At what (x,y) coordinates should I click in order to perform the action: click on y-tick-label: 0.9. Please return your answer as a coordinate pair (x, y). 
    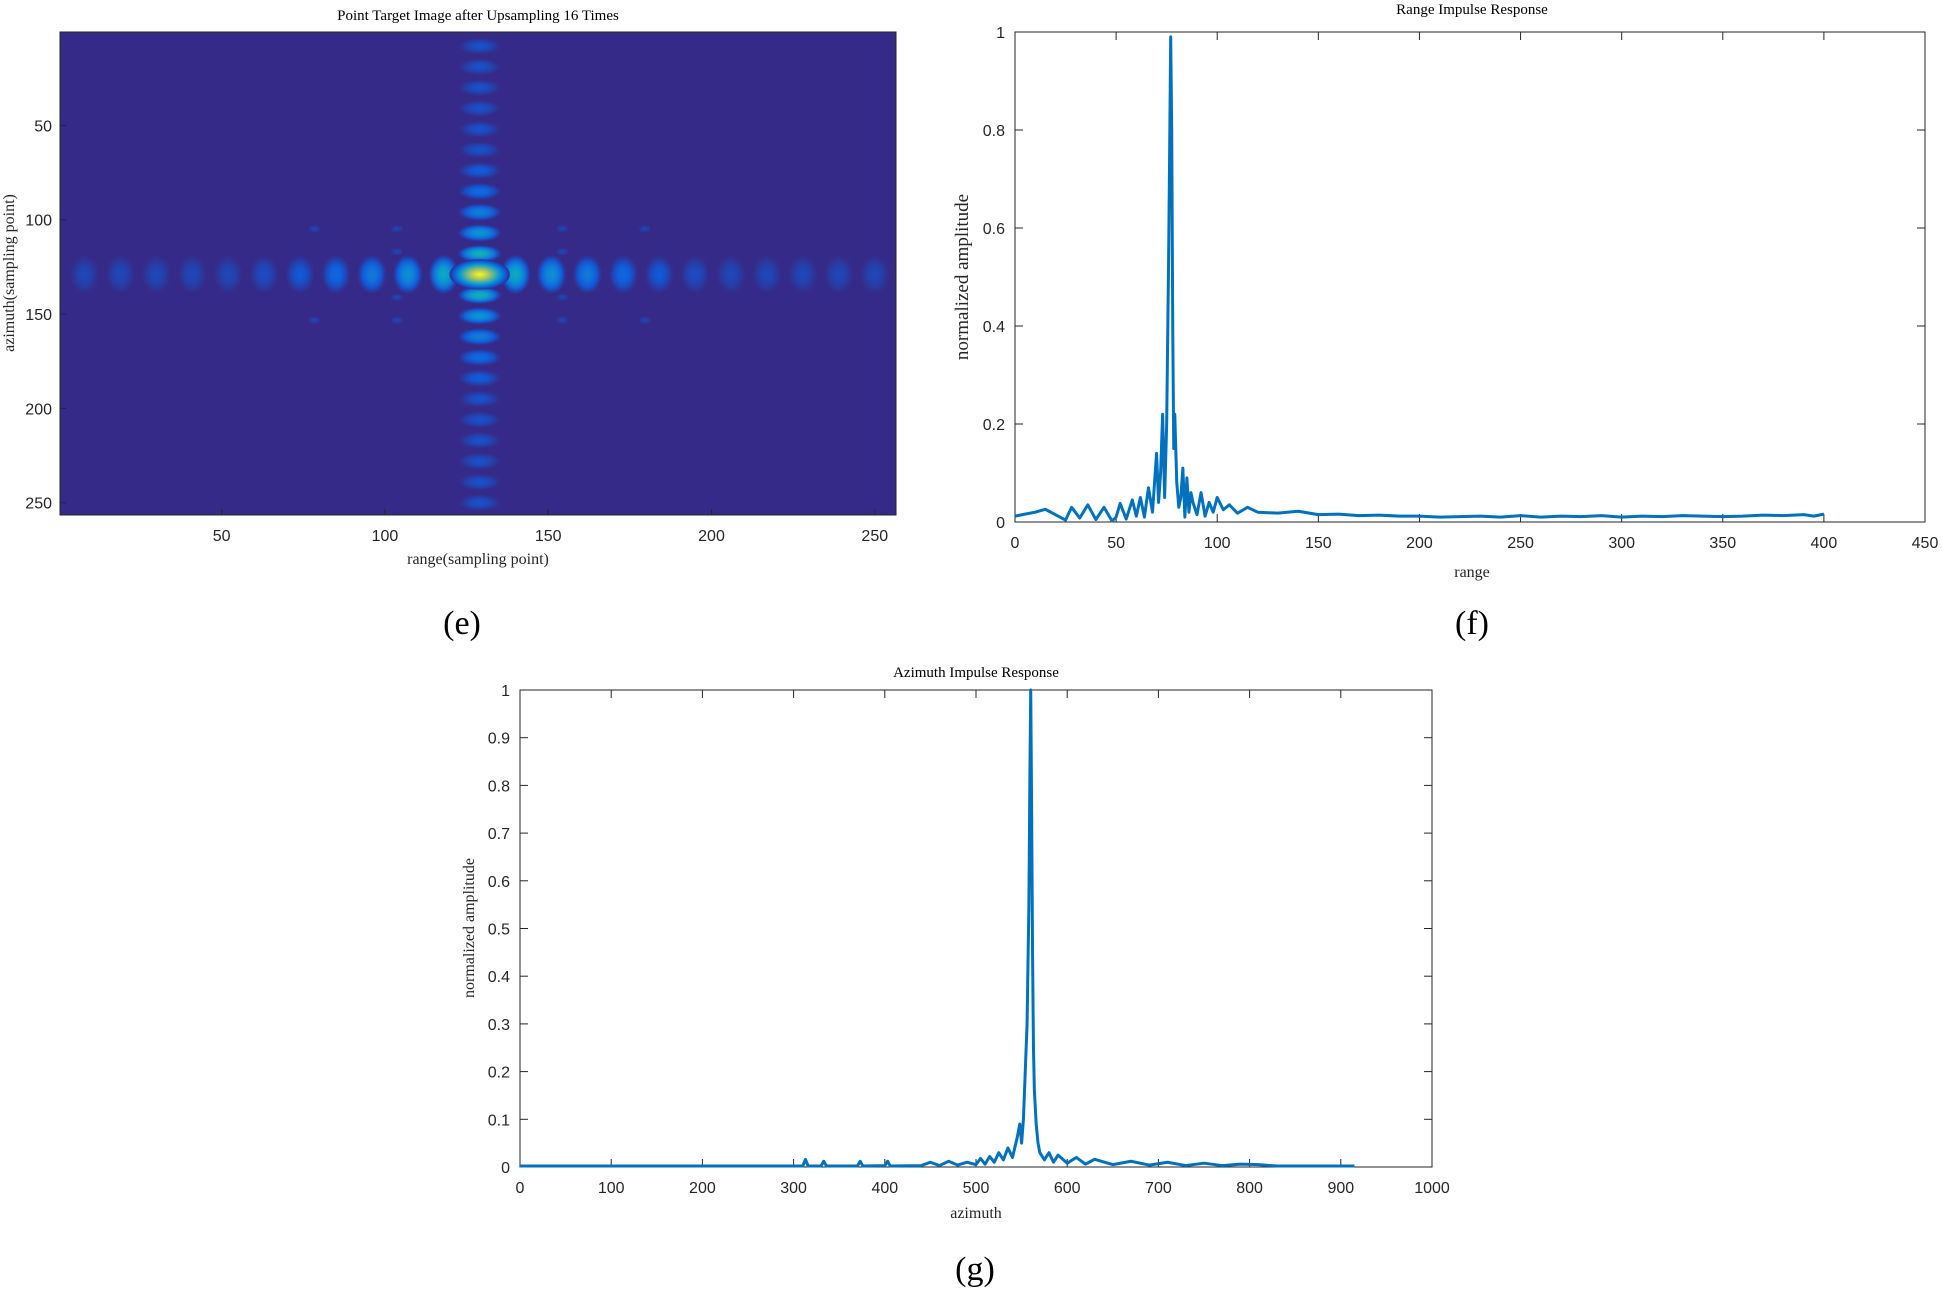
    Looking at the image, I should click on (499, 739).